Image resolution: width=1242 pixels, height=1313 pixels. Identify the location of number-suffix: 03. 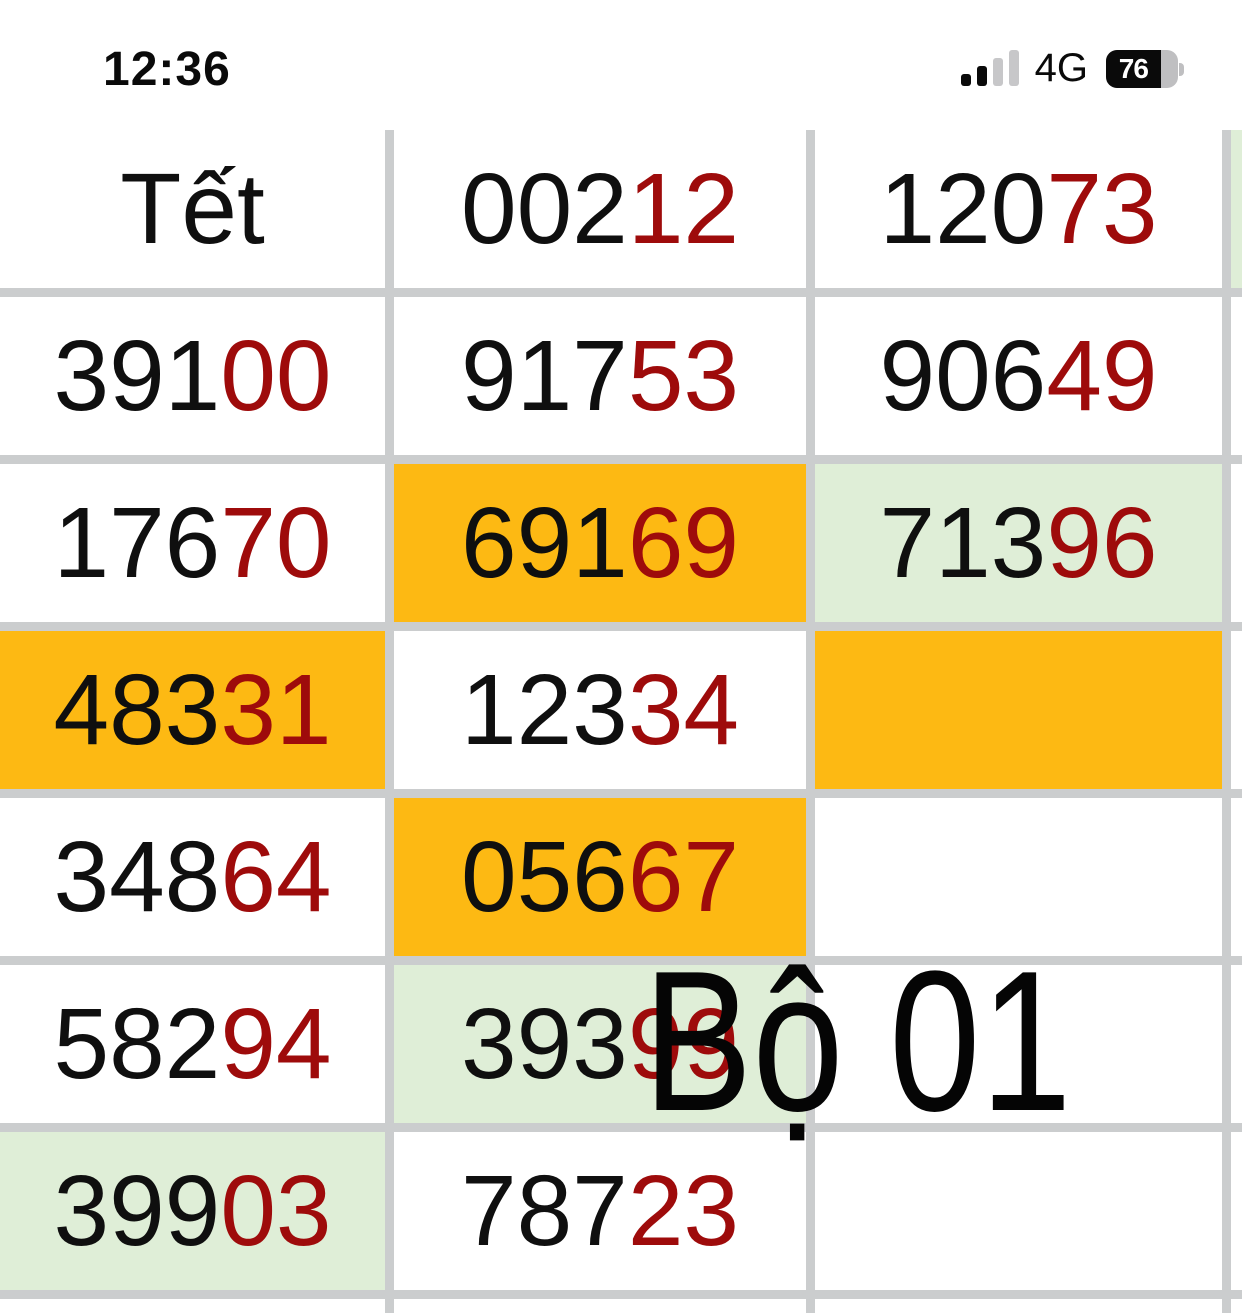
(276, 1210).